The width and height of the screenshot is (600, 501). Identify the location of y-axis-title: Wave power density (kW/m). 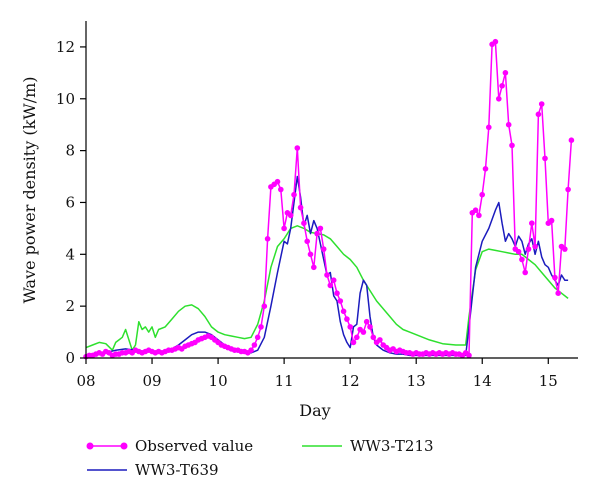
(29, 189).